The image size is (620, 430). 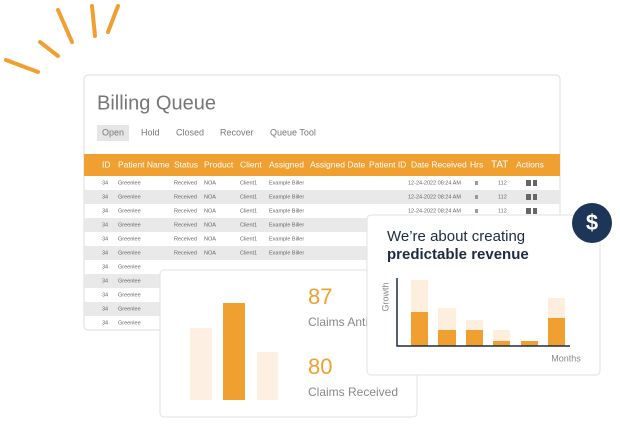 What do you see at coordinates (385, 296) in the screenshot?
I see `y-axis-label: Growth` at bounding box center [385, 296].